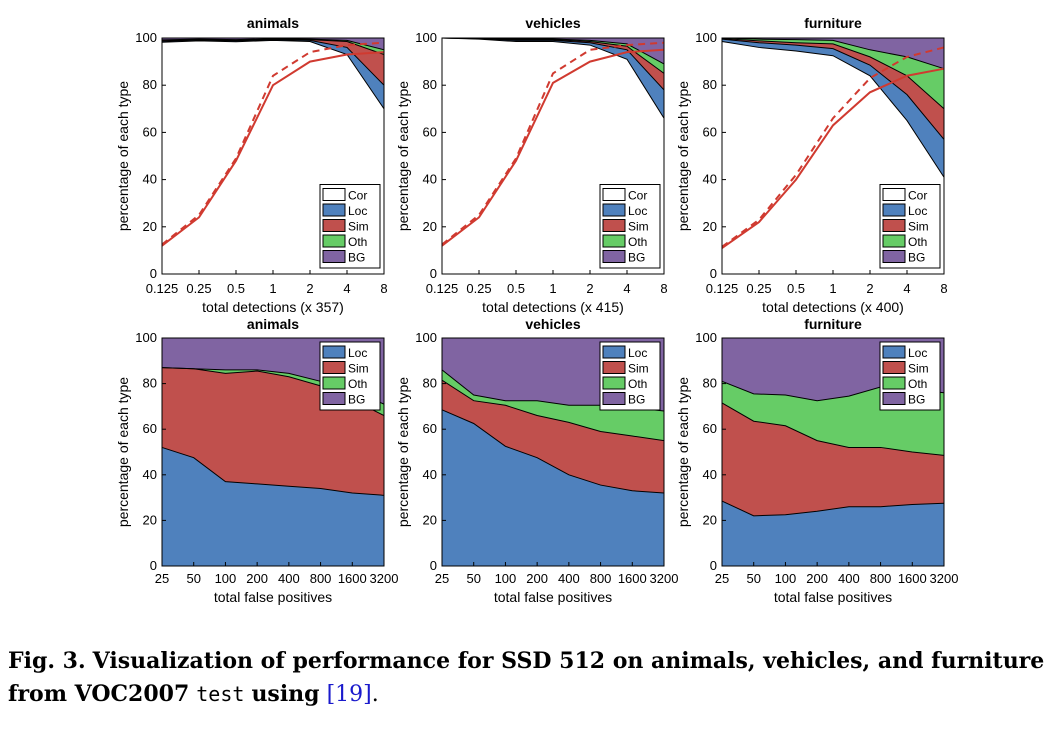  I want to click on x-tick-label: 1600, so click(632, 578).